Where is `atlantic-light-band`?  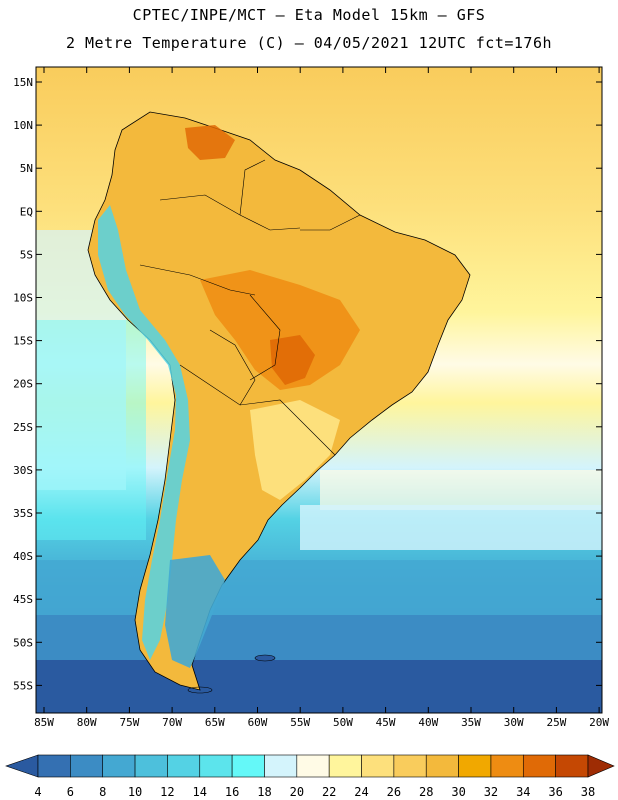 atlantic-light-band is located at coordinates (461, 490).